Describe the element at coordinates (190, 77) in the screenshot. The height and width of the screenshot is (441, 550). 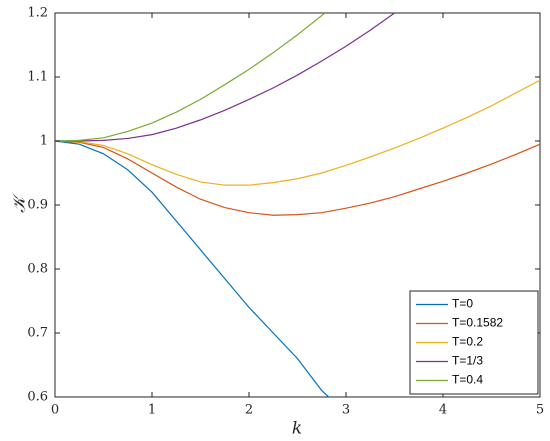
I see `series-line` at that location.